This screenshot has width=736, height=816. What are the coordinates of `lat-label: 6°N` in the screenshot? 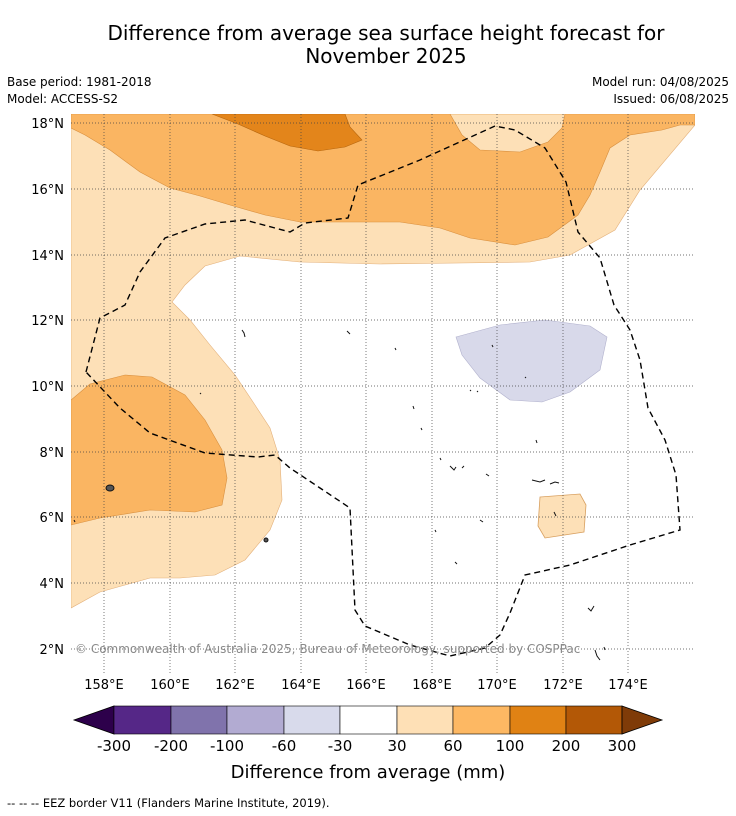 It's located at (52, 518).